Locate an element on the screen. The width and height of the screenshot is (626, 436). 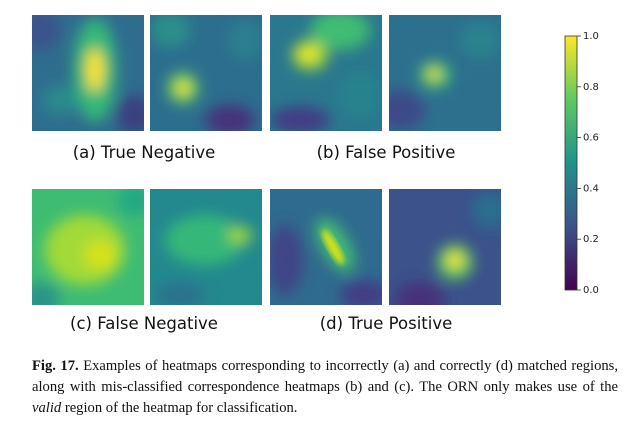
tick-label: 0.2 is located at coordinates (591, 239).